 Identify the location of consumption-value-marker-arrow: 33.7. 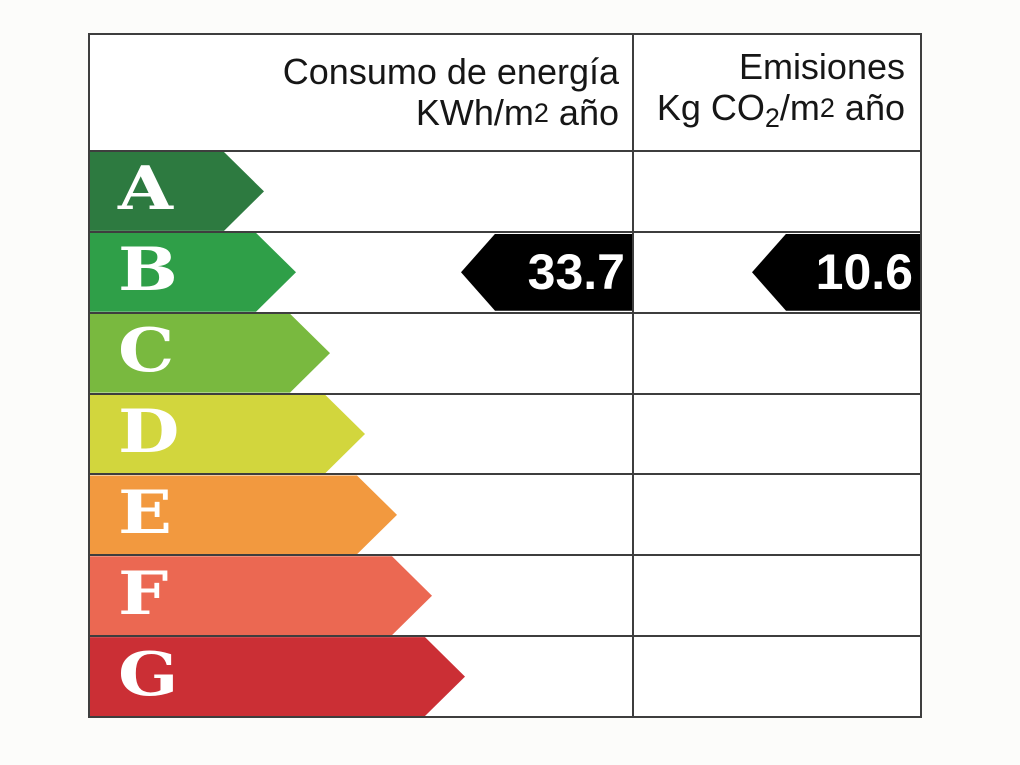
(546, 272).